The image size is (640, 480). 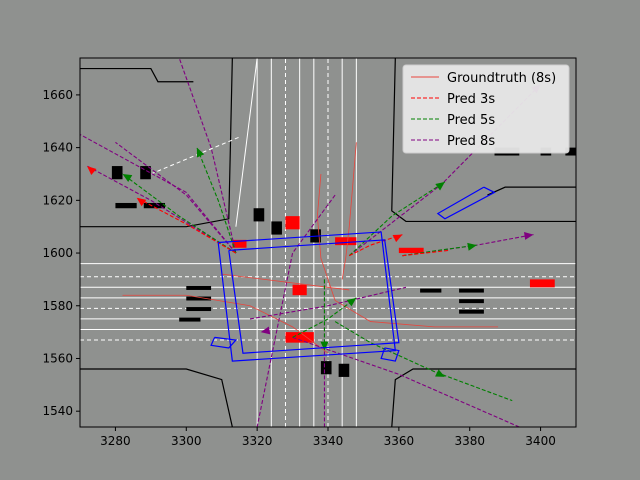 I want to click on legend: Groundtruth (8s) Pred 3s Pred 5s Pred 8s, so click(x=486, y=109).